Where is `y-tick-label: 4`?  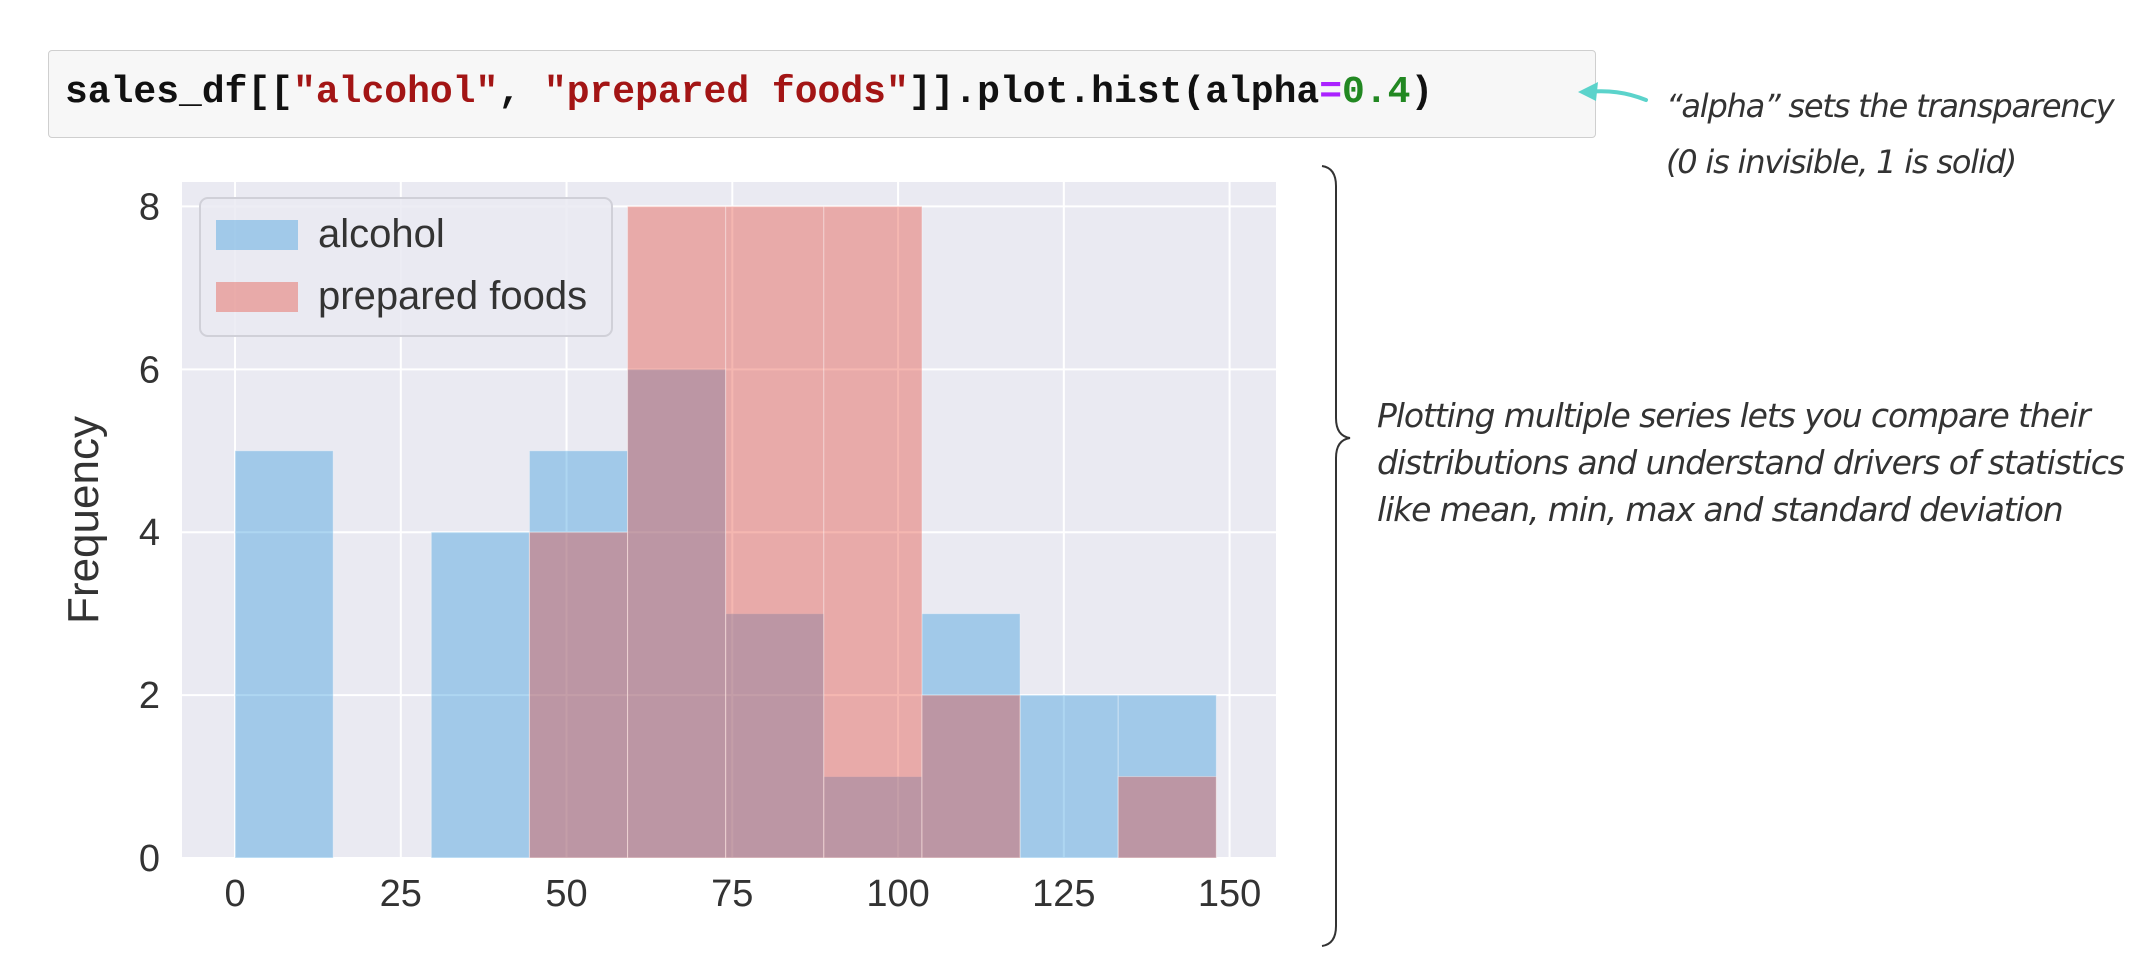
y-tick-label: 4 is located at coordinates (149, 533).